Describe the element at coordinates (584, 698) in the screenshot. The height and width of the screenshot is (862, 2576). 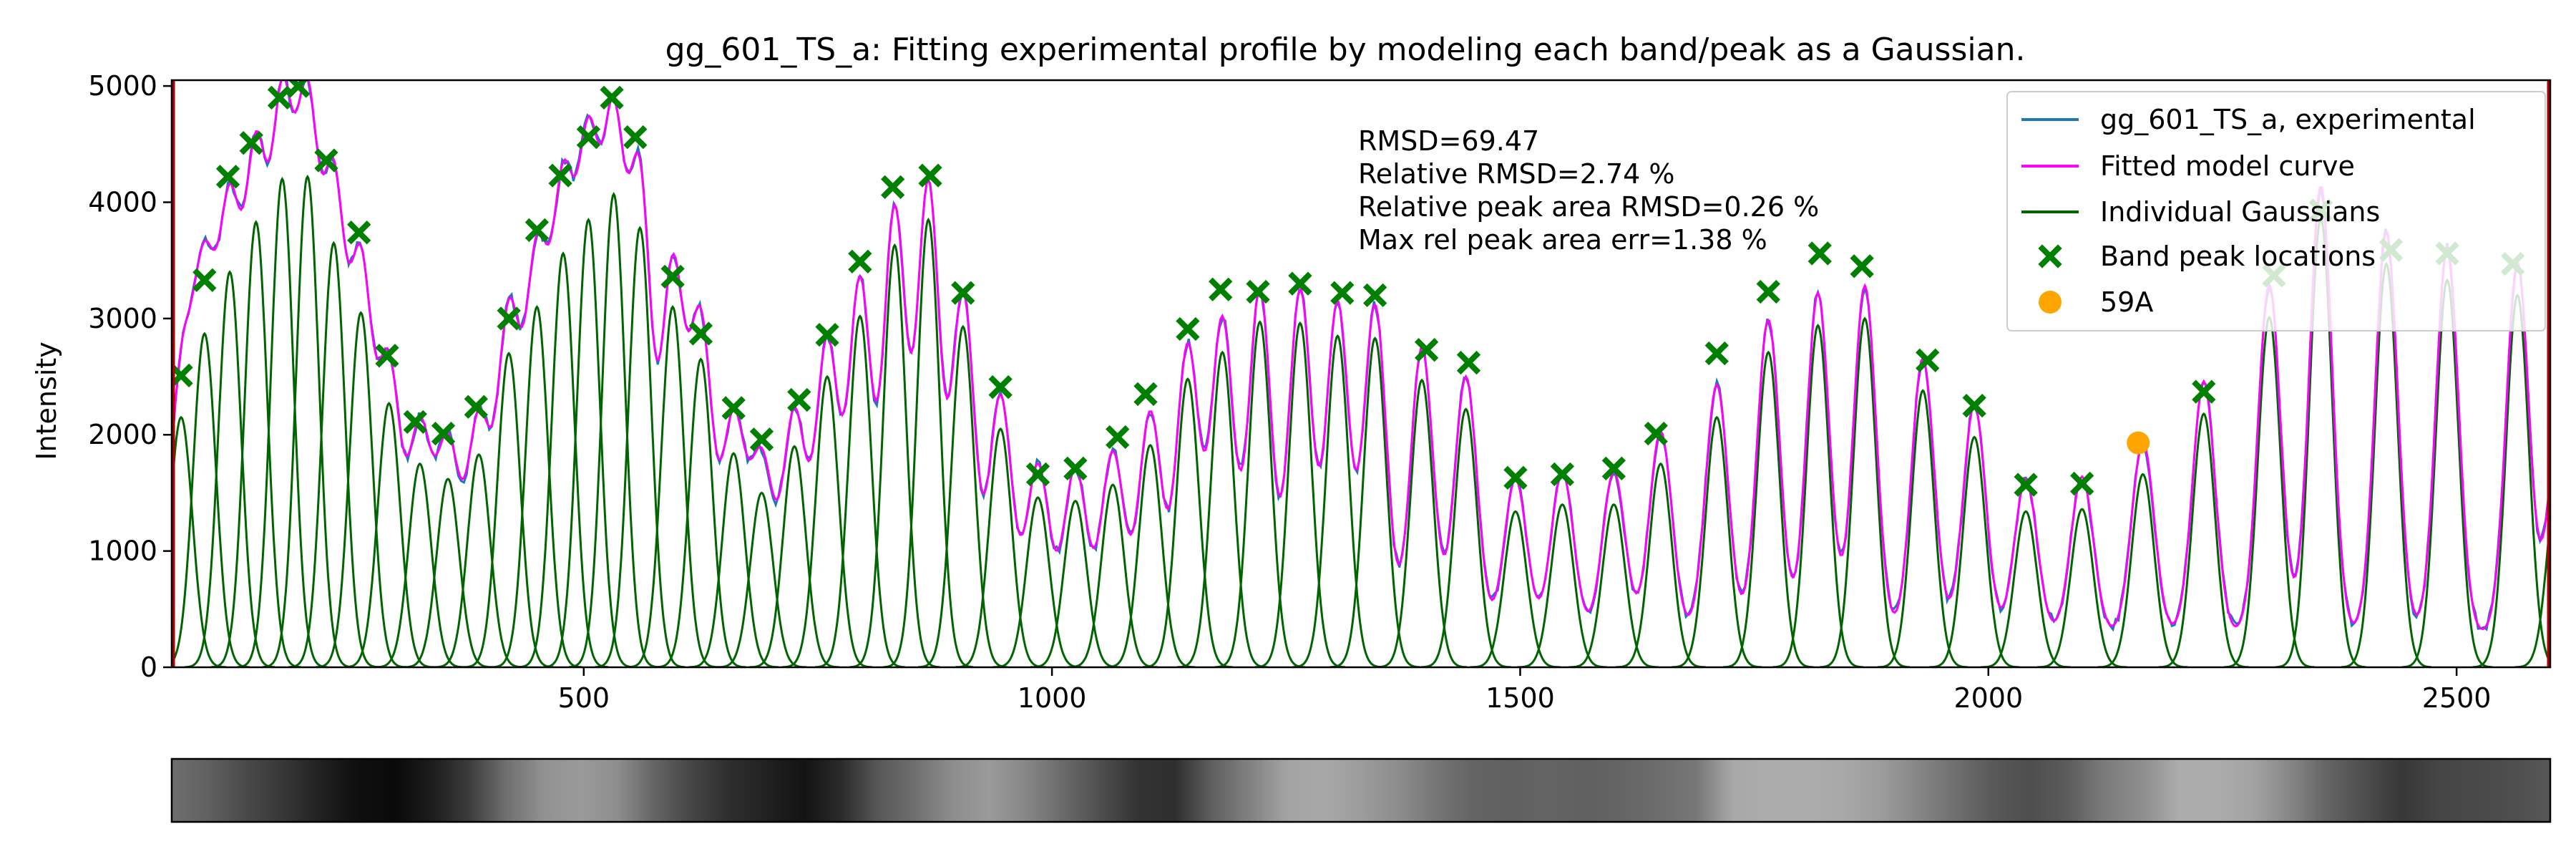
I see `x-tick-label: 500` at that location.